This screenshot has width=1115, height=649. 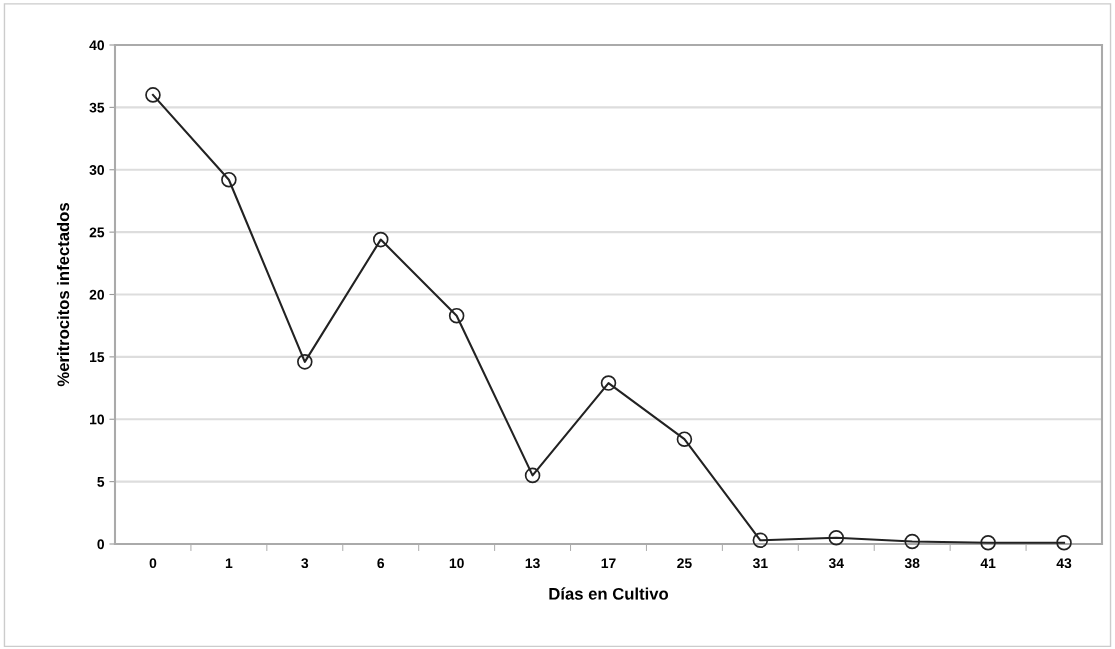 I want to click on x-tick-label: 13, so click(x=532, y=563).